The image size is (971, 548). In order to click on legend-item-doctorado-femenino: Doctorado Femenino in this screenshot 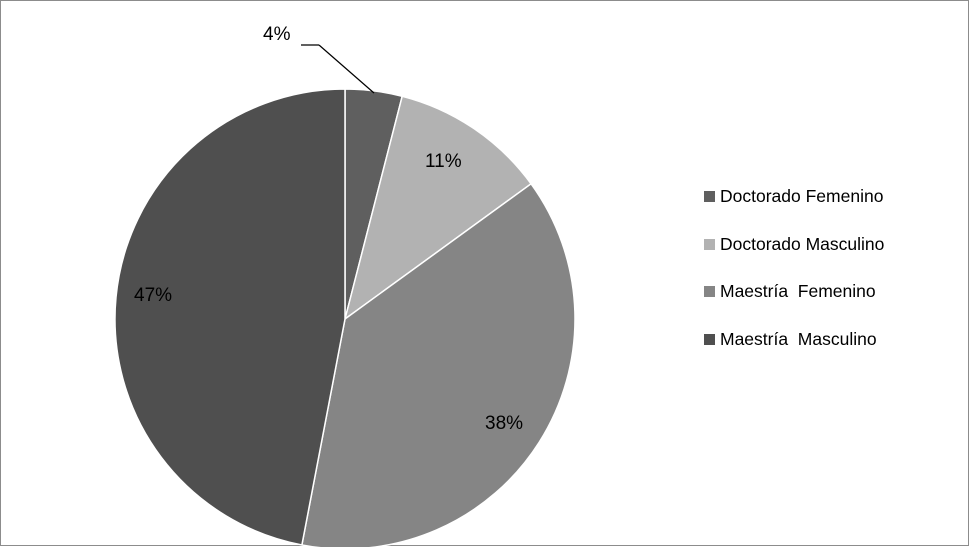, I will do `click(794, 197)`.